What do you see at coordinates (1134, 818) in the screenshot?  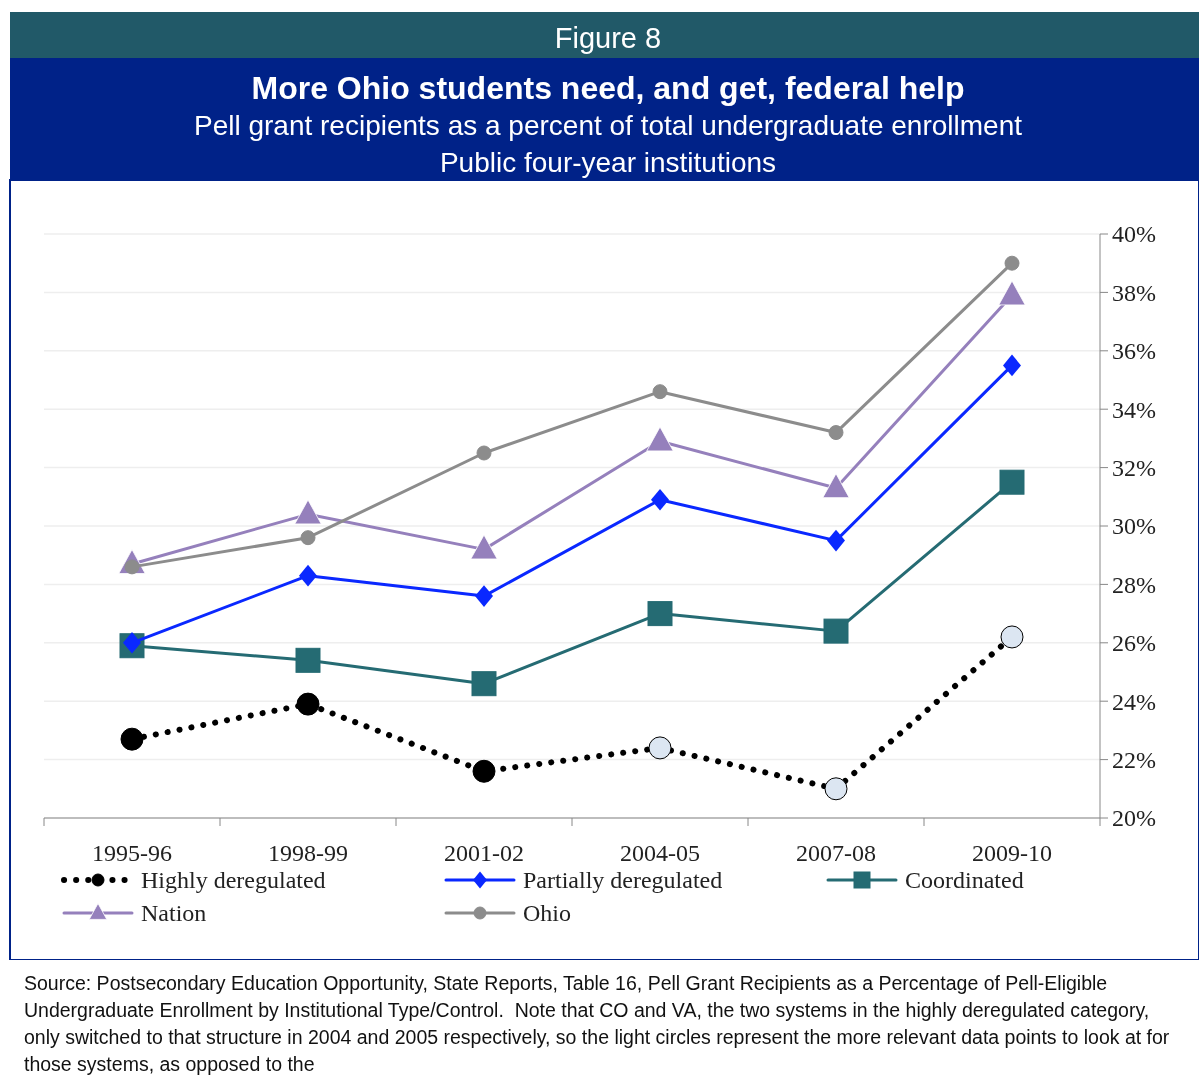 I see `y-tick-label: 20%` at bounding box center [1134, 818].